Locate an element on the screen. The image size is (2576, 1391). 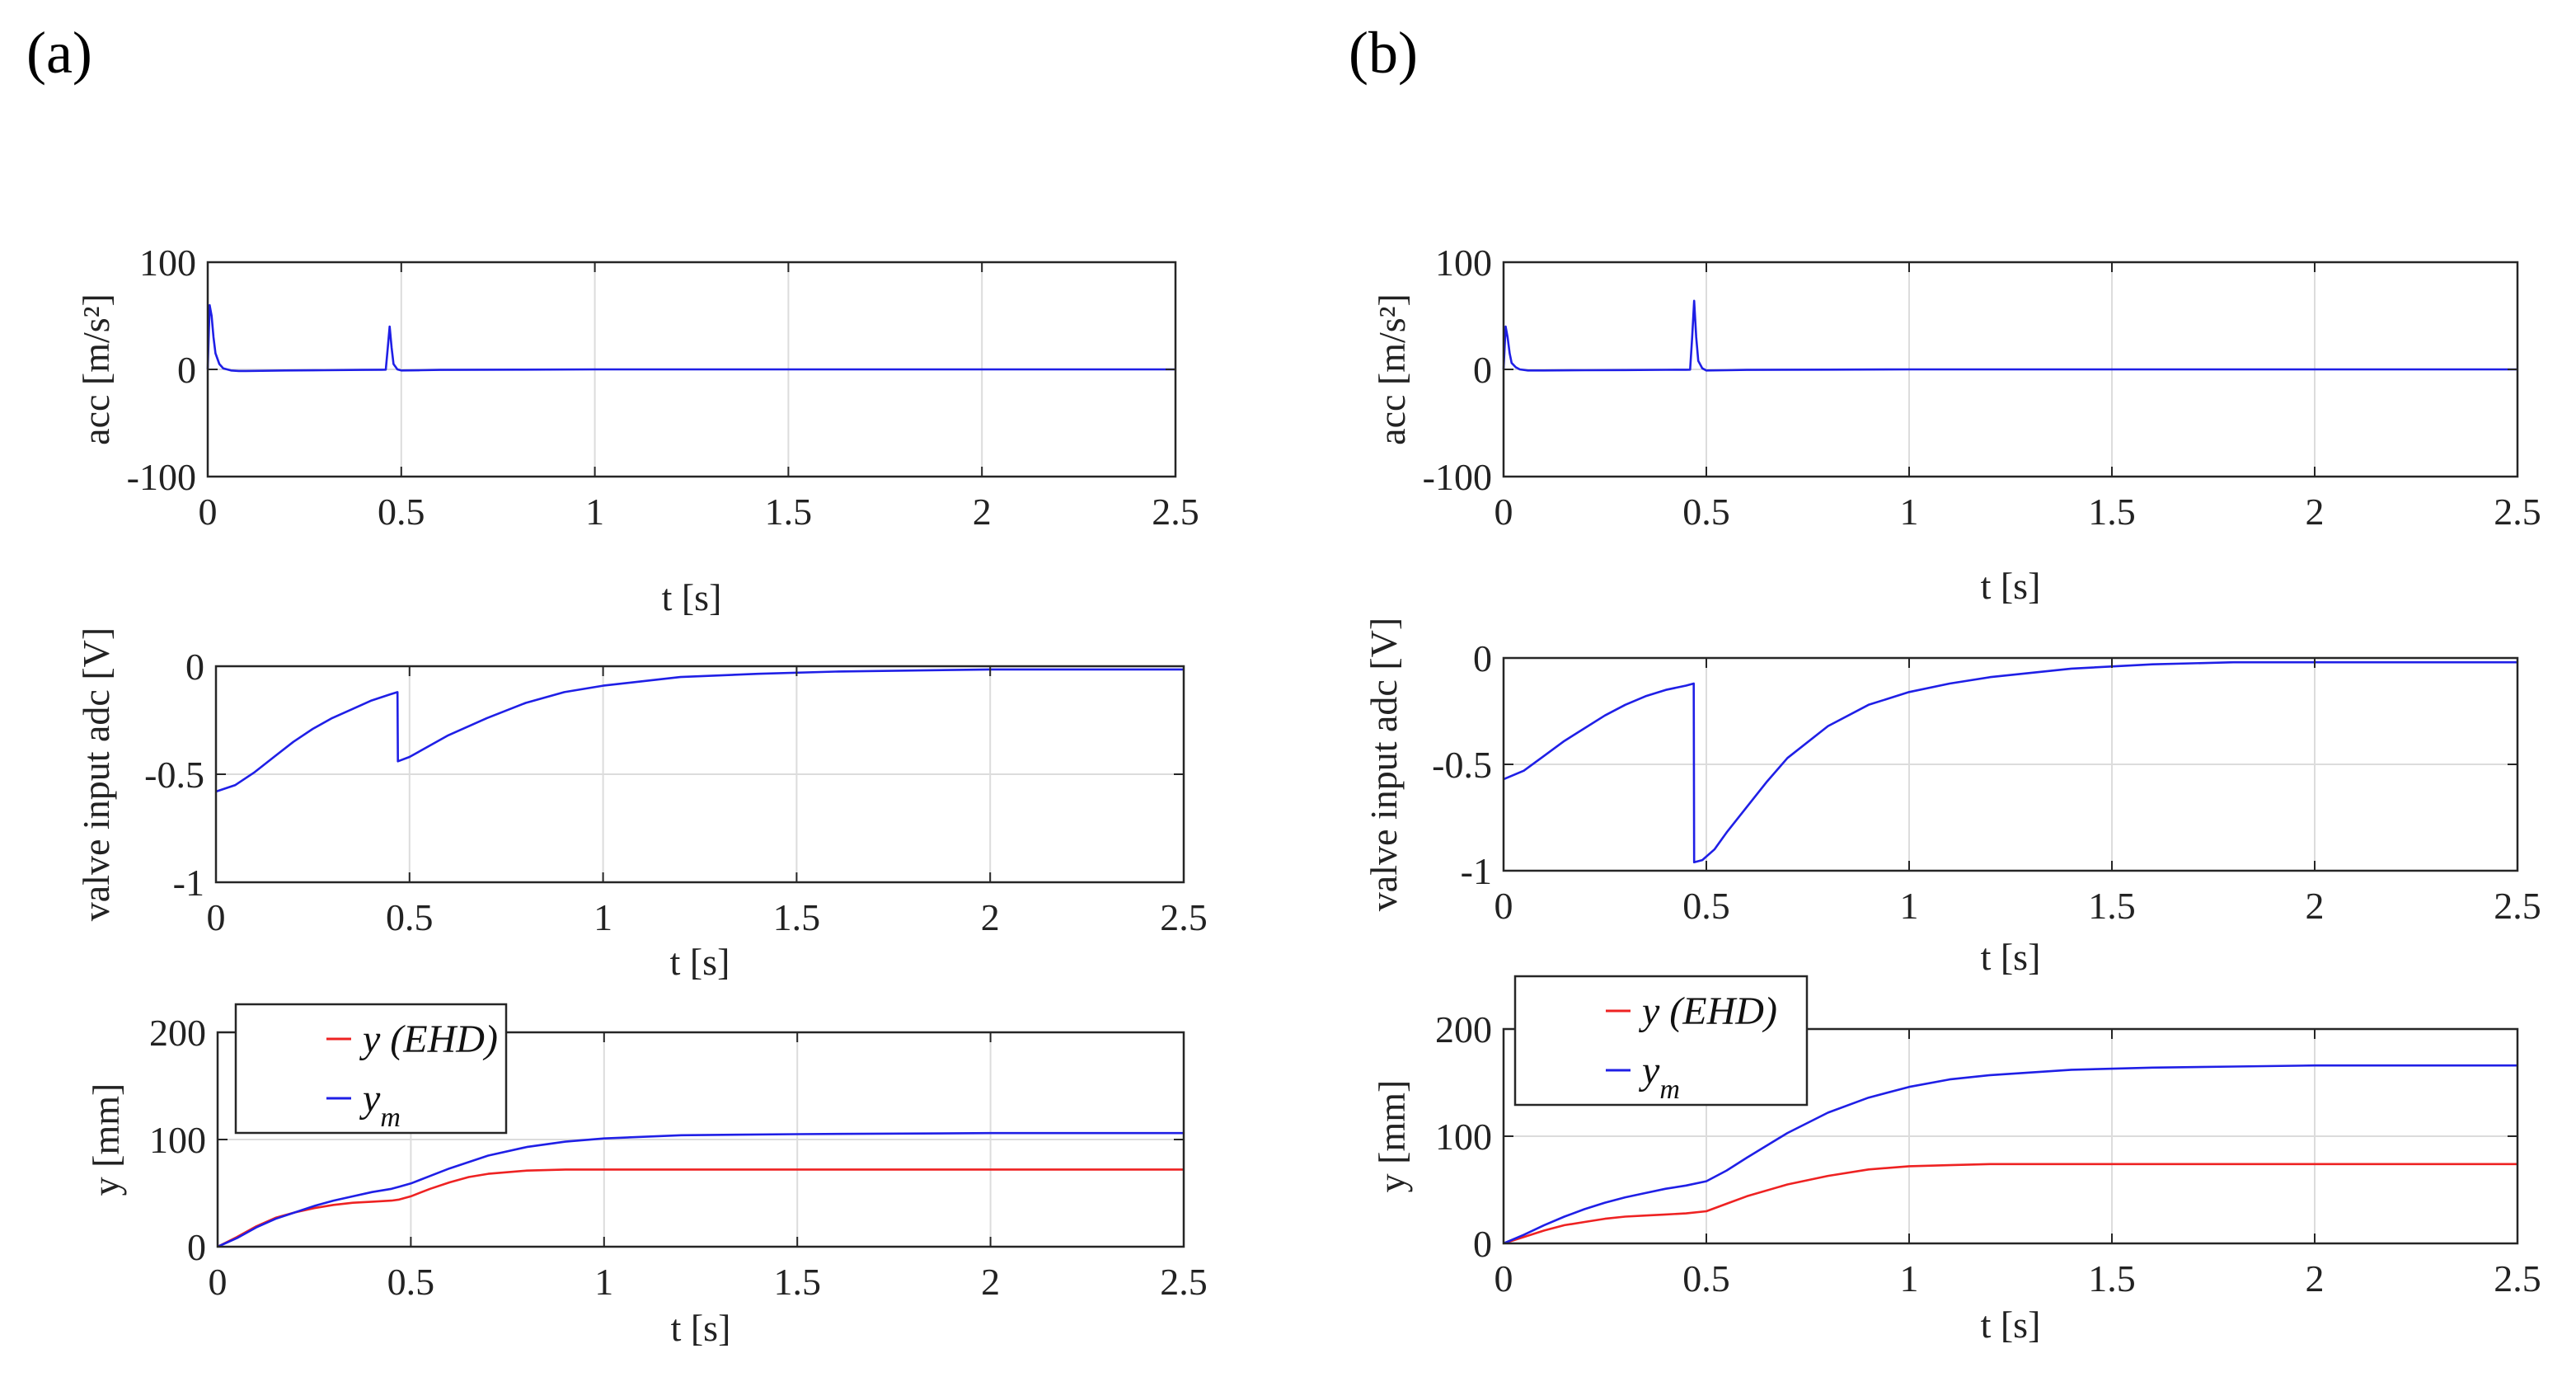
chart-5: 0 0.5 1 1.5 2 2.5 0 100 200 t [s] y [mm] y (EHD)ym is located at coordinates (1956, 1160).